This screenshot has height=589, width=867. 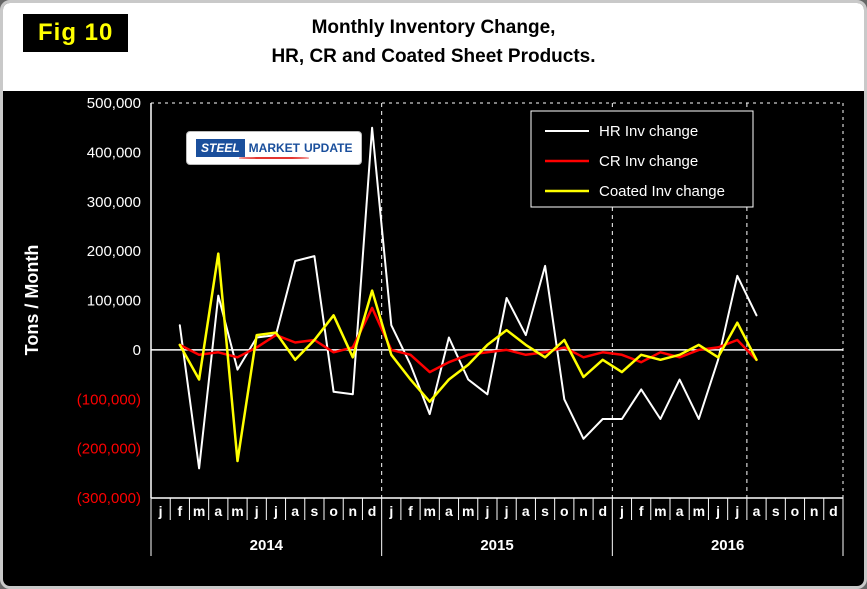 I want to click on legend-label-coated: Coated Inv change, so click(x=662, y=191).